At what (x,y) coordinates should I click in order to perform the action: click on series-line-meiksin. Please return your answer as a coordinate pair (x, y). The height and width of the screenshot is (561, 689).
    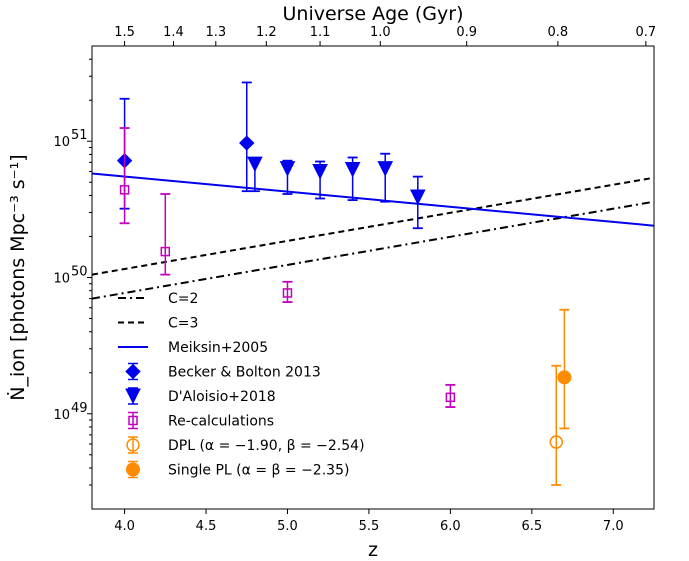
    Looking at the image, I should click on (373, 199).